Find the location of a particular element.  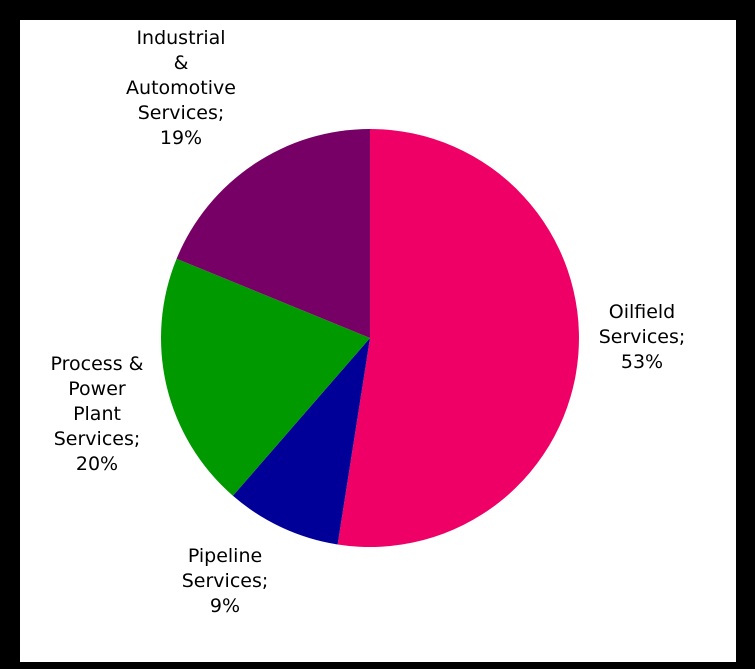

data-label-line: Power is located at coordinates (97, 389).